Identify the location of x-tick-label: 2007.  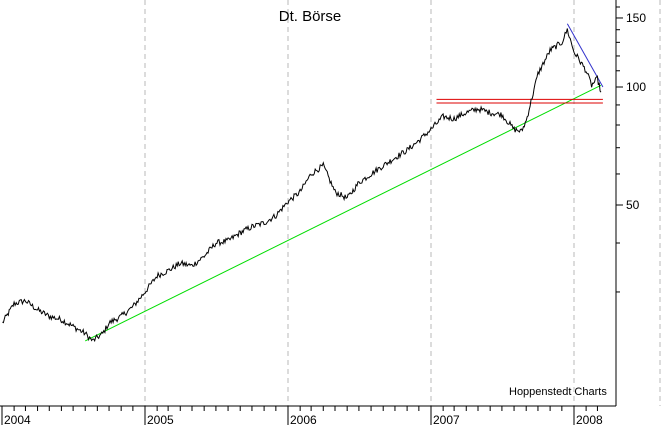
(446, 420).